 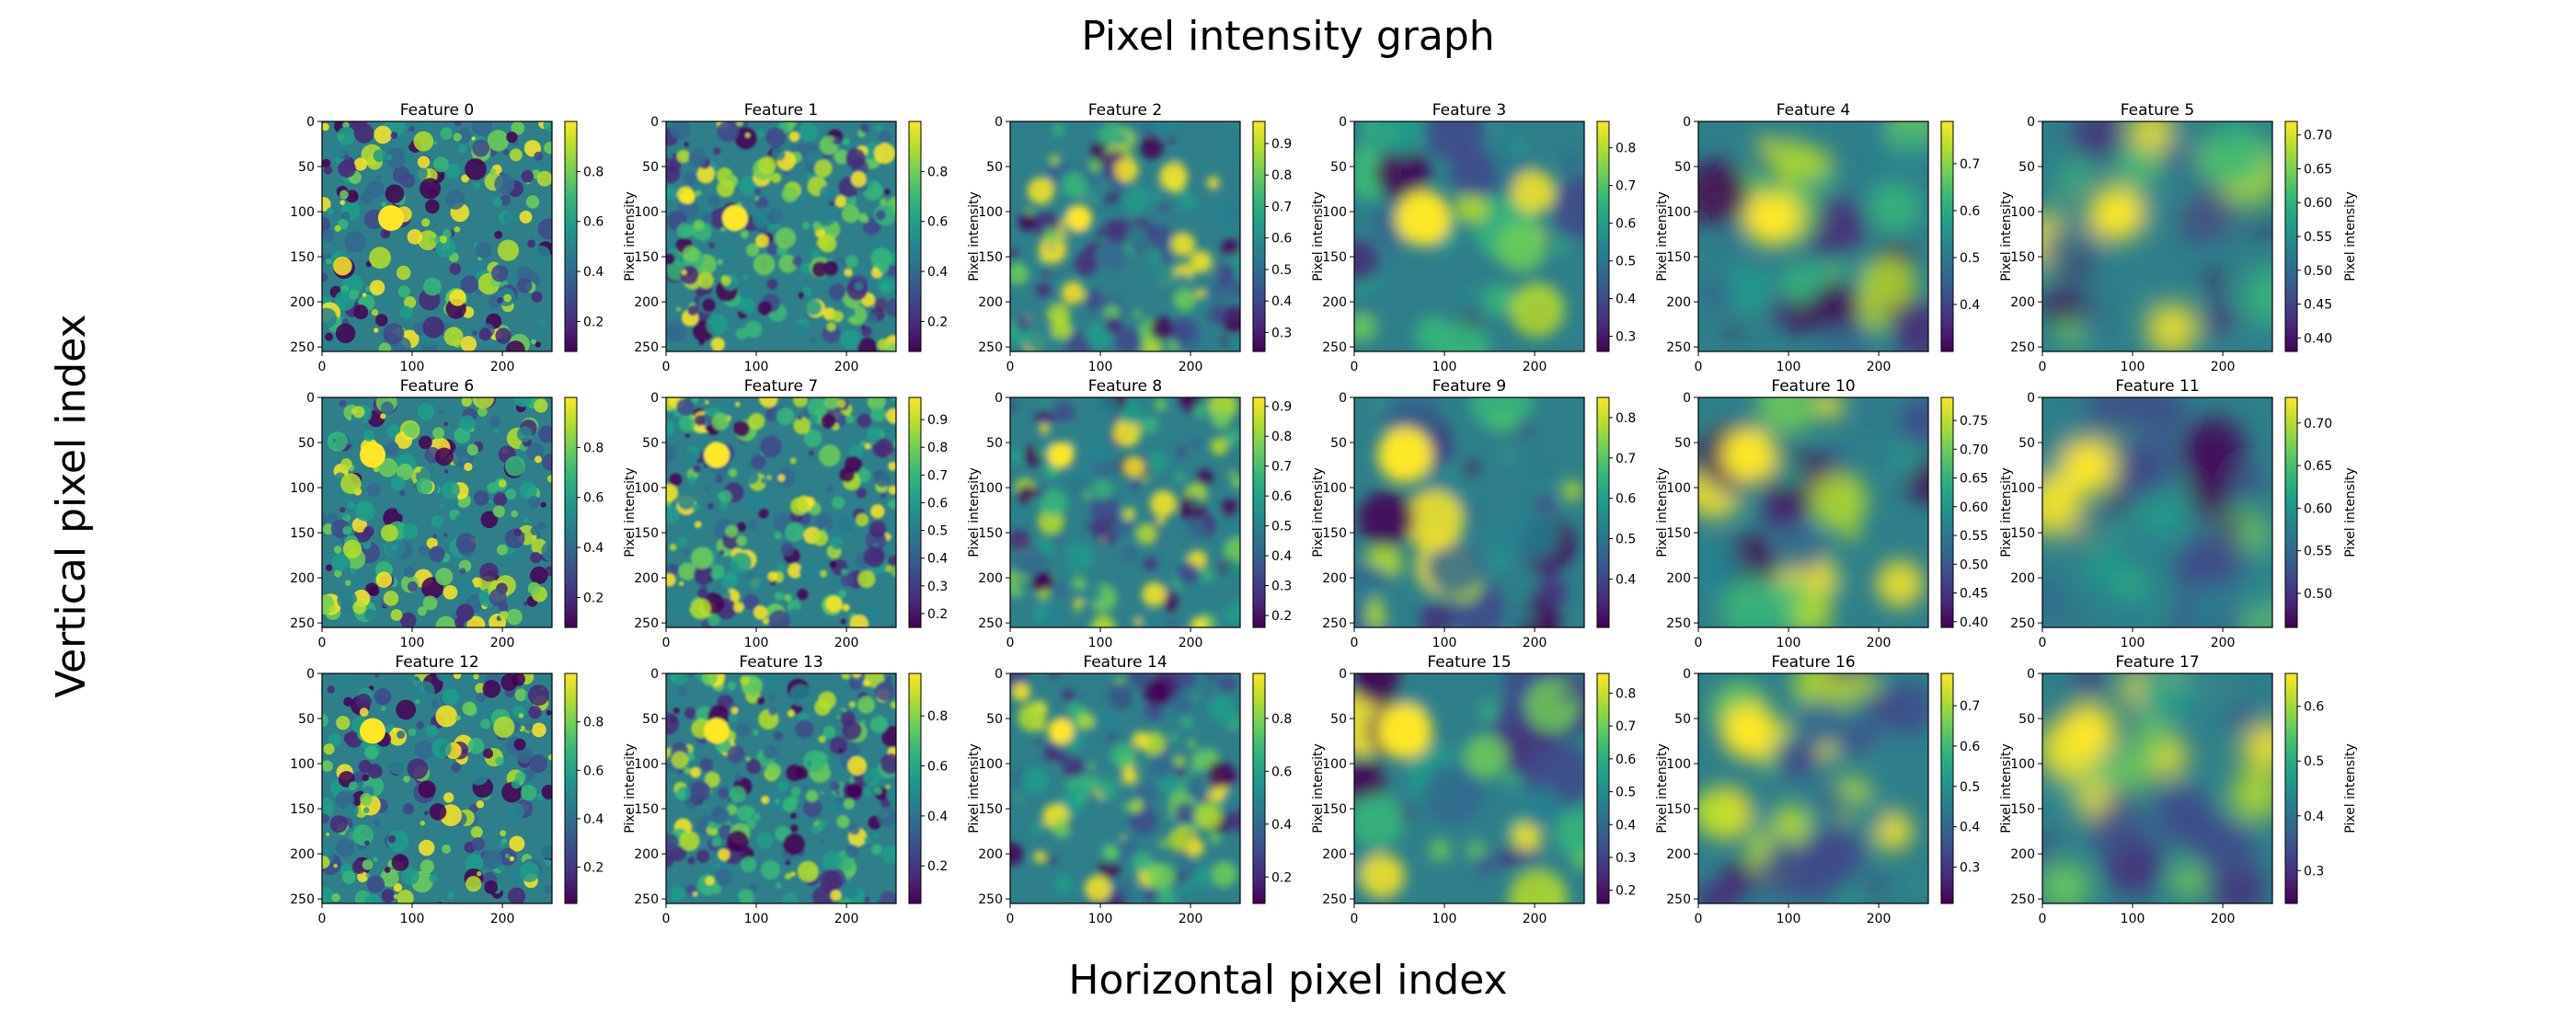 What do you see at coordinates (2318, 203) in the screenshot?
I see `colorbar-tick-label: 0.60` at bounding box center [2318, 203].